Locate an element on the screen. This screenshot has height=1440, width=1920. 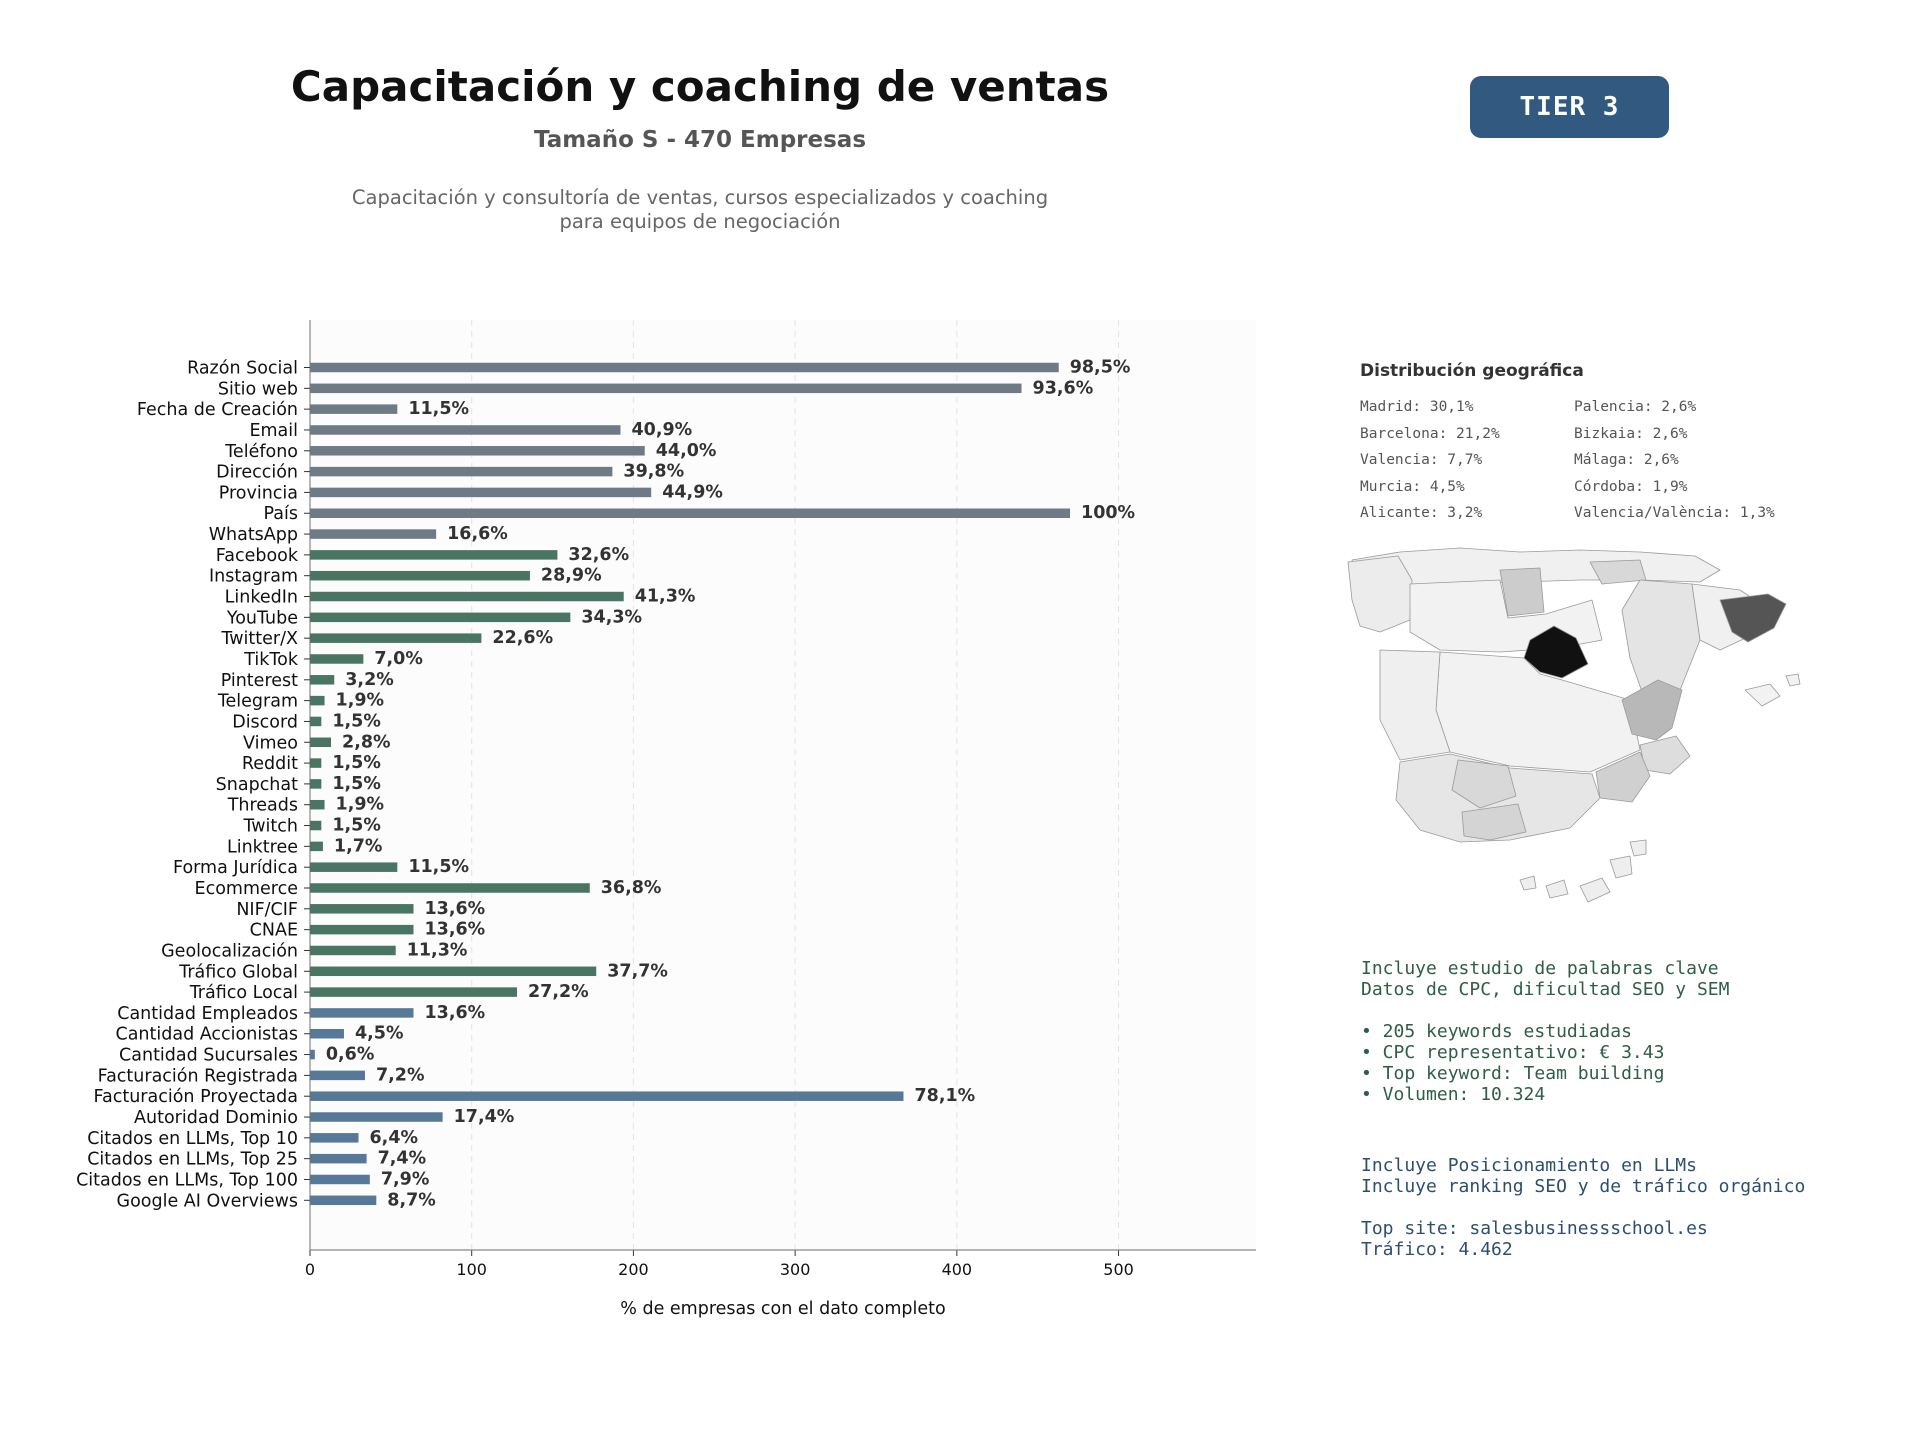
x-tick-label: 500 is located at coordinates (1118, 1269).